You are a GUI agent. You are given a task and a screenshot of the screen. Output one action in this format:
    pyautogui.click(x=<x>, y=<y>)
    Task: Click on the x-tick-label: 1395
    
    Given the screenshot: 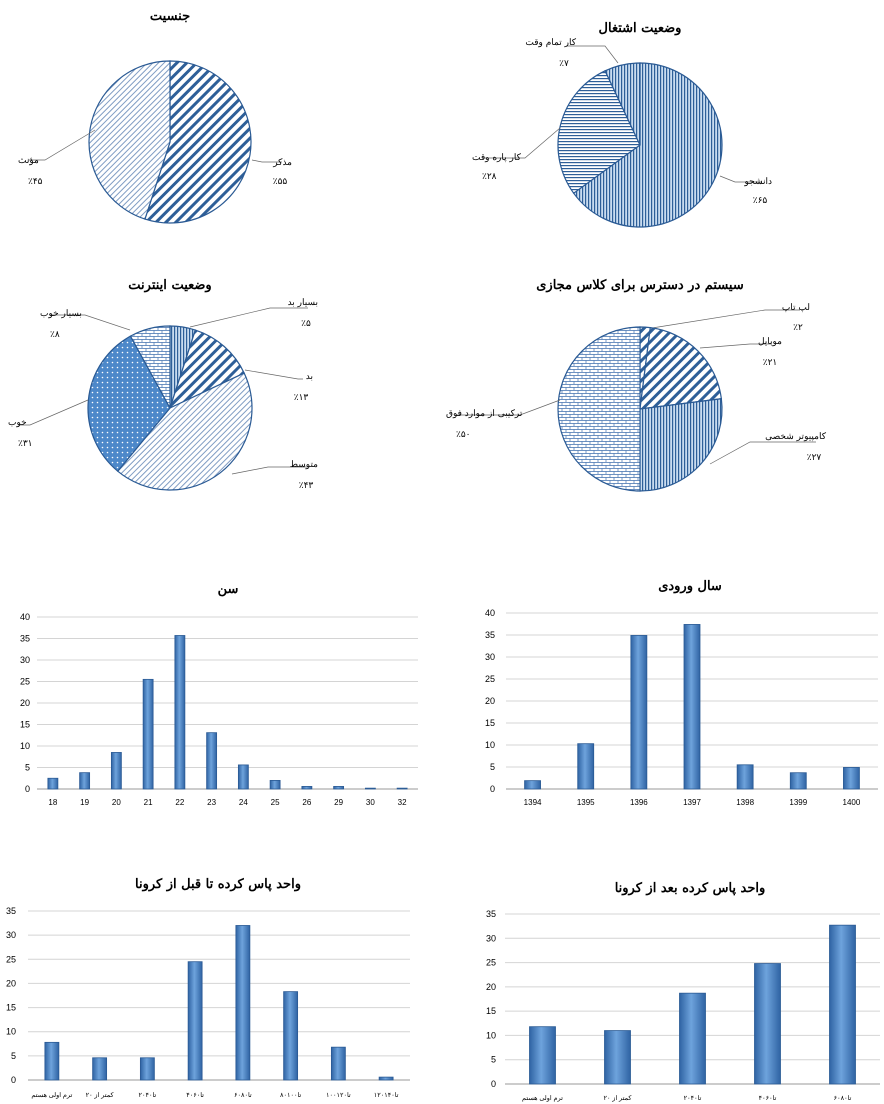 What is the action you would take?
    pyautogui.click(x=586, y=802)
    